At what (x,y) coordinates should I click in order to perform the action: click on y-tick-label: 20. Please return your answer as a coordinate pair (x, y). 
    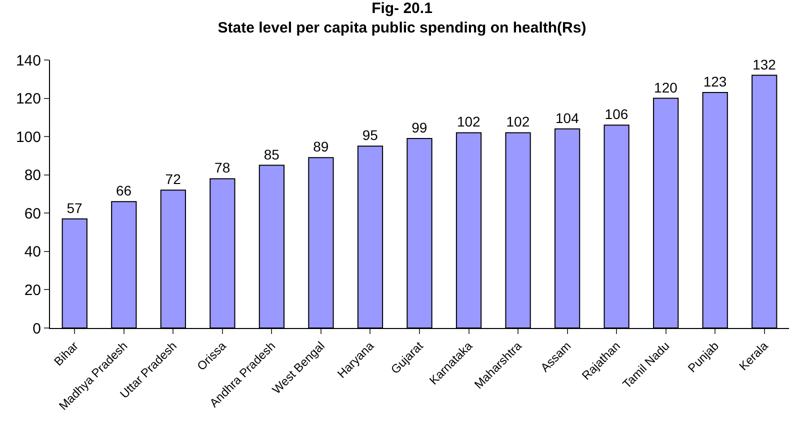
    Looking at the image, I should click on (32, 290).